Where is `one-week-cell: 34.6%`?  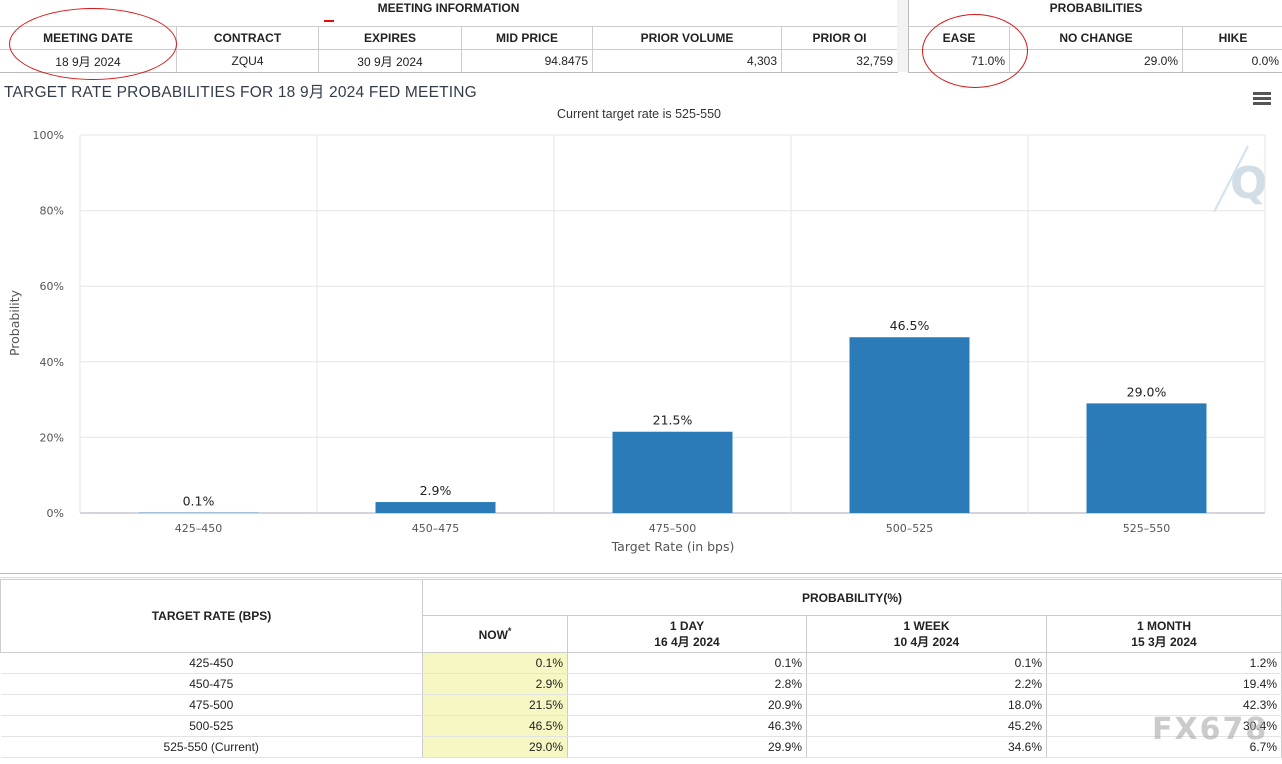
one-week-cell: 34.6% is located at coordinates (926, 747).